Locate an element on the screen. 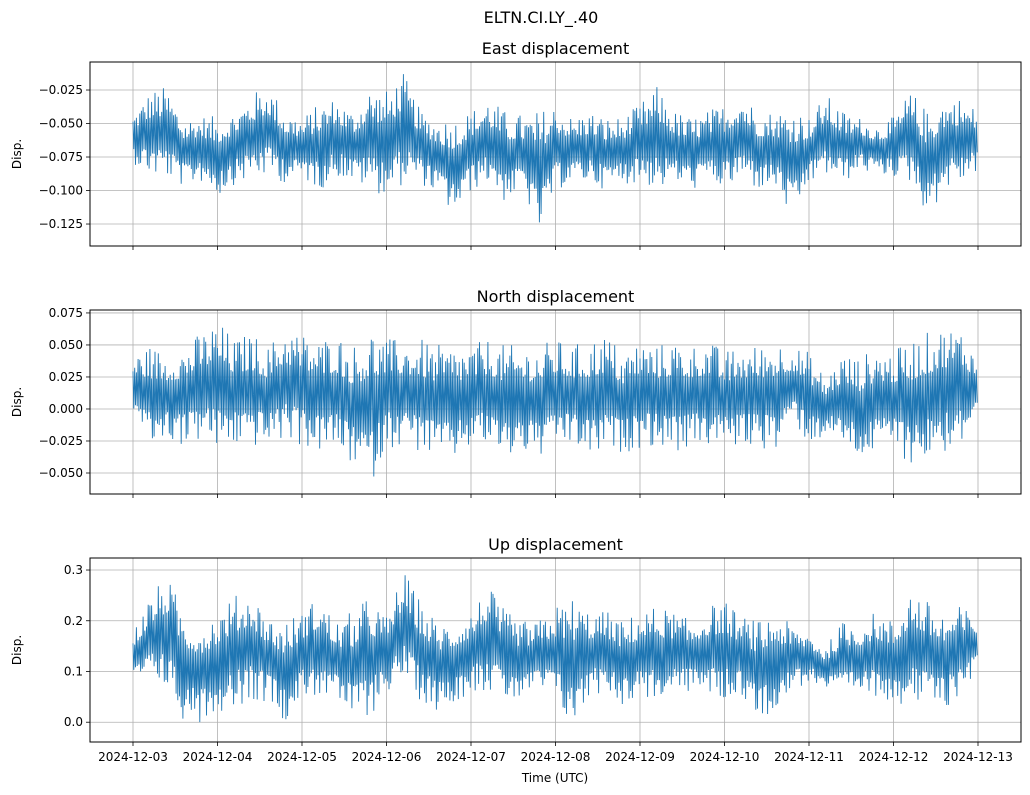 Image resolution: width=1030 pixels, height=795 pixels. x-tick-label: 2024-12-03 is located at coordinates (133, 757).